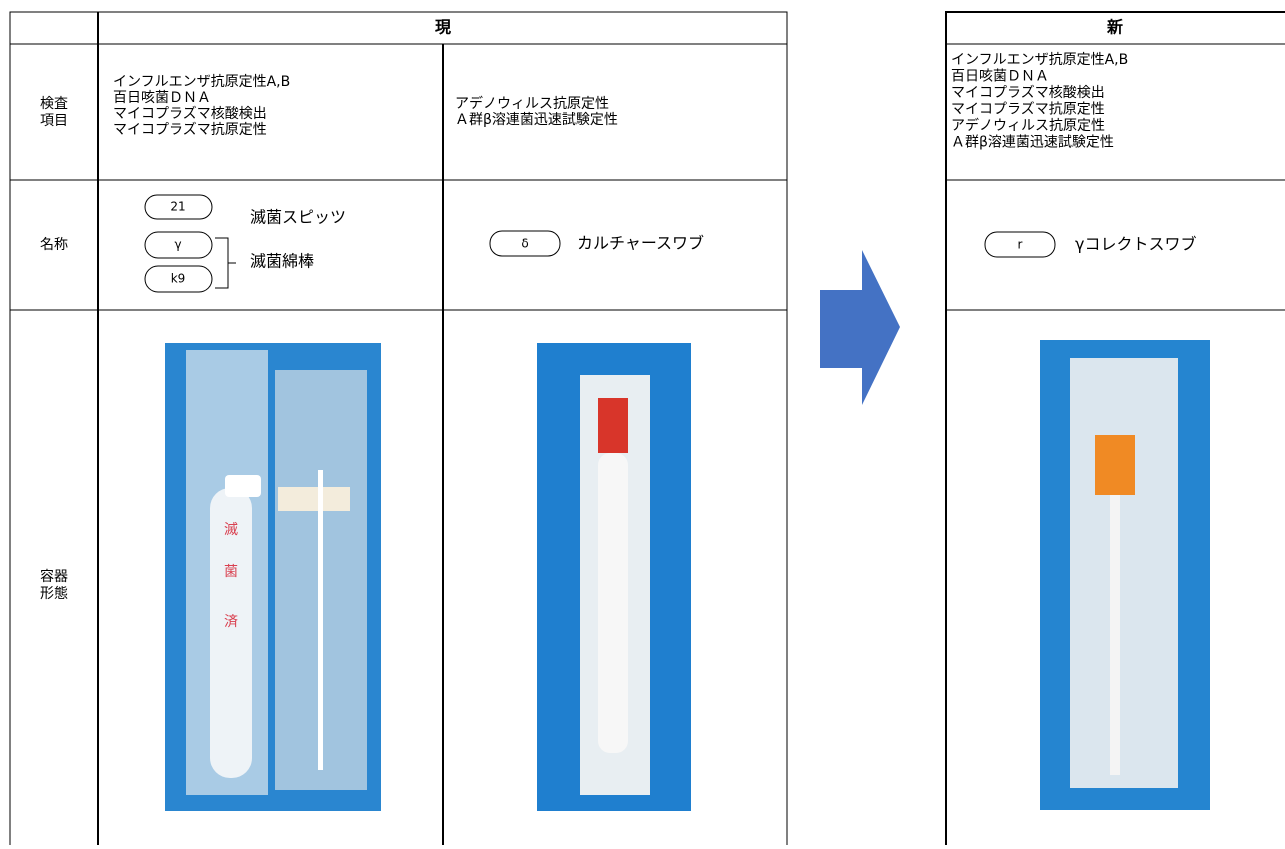 This screenshot has width=1285, height=849. What do you see at coordinates (177, 245) in the screenshot?
I see `badge-text: γ` at bounding box center [177, 245].